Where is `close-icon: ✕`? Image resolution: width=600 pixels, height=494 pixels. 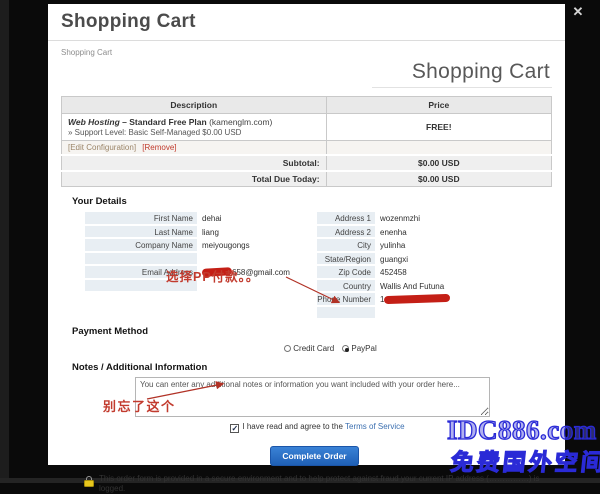 close-icon: ✕ is located at coordinates (578, 11).